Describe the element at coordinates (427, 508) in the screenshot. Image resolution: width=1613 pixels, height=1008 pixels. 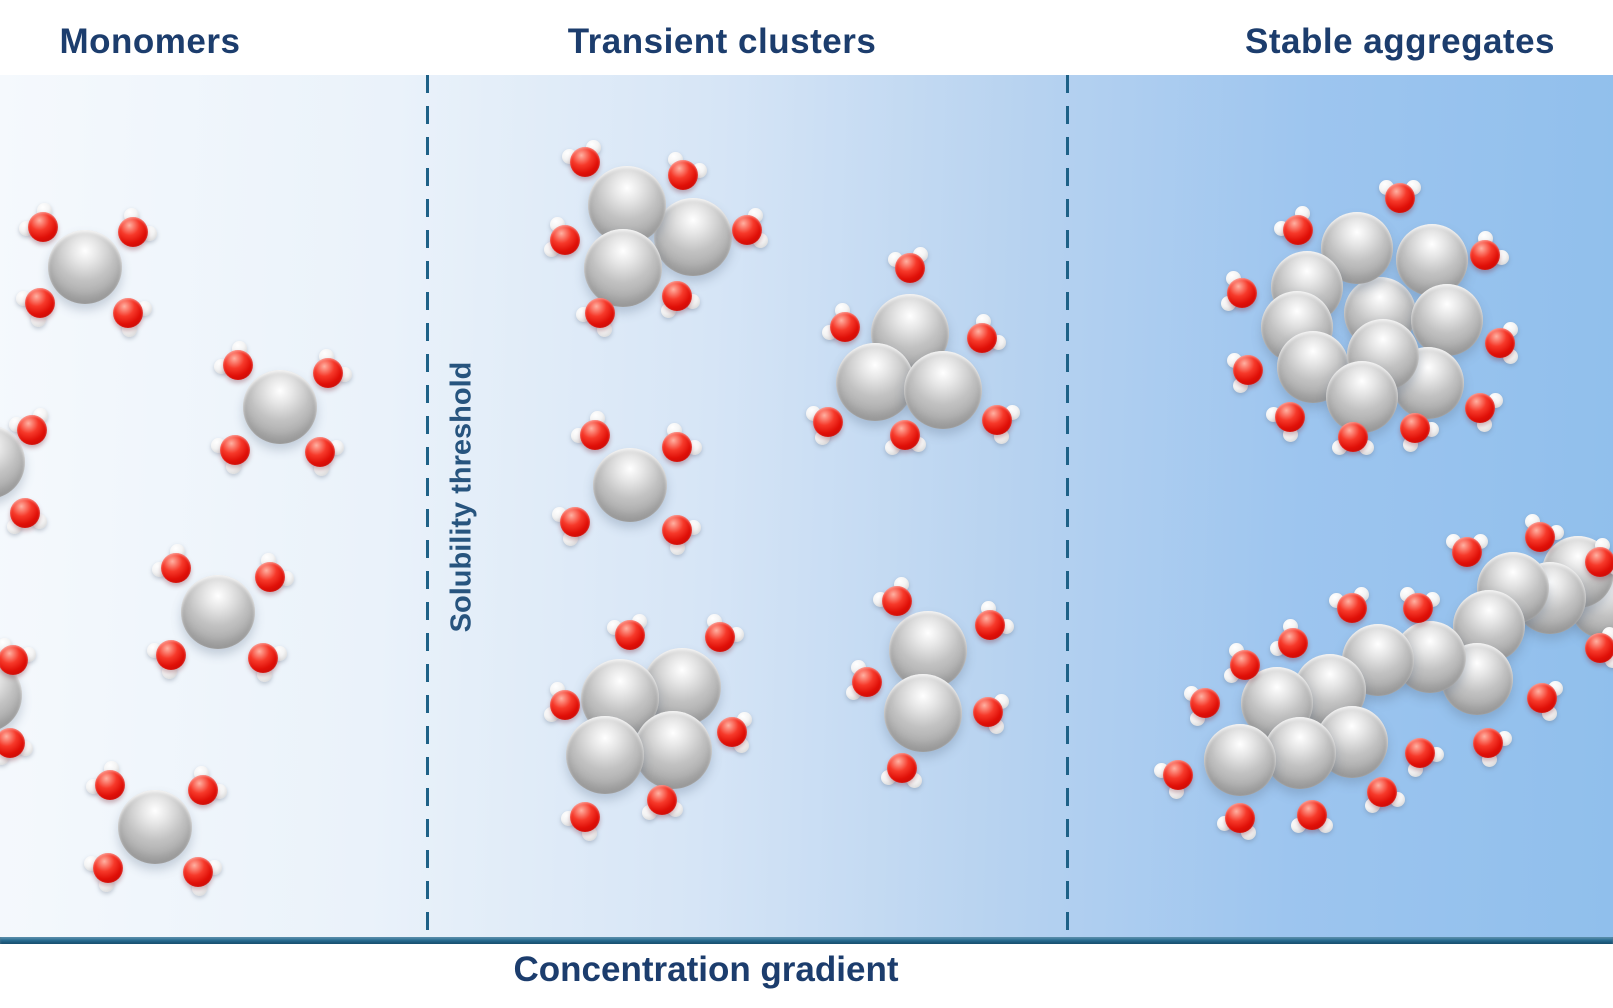
I see `solubility-threshold-dashed-line` at that location.